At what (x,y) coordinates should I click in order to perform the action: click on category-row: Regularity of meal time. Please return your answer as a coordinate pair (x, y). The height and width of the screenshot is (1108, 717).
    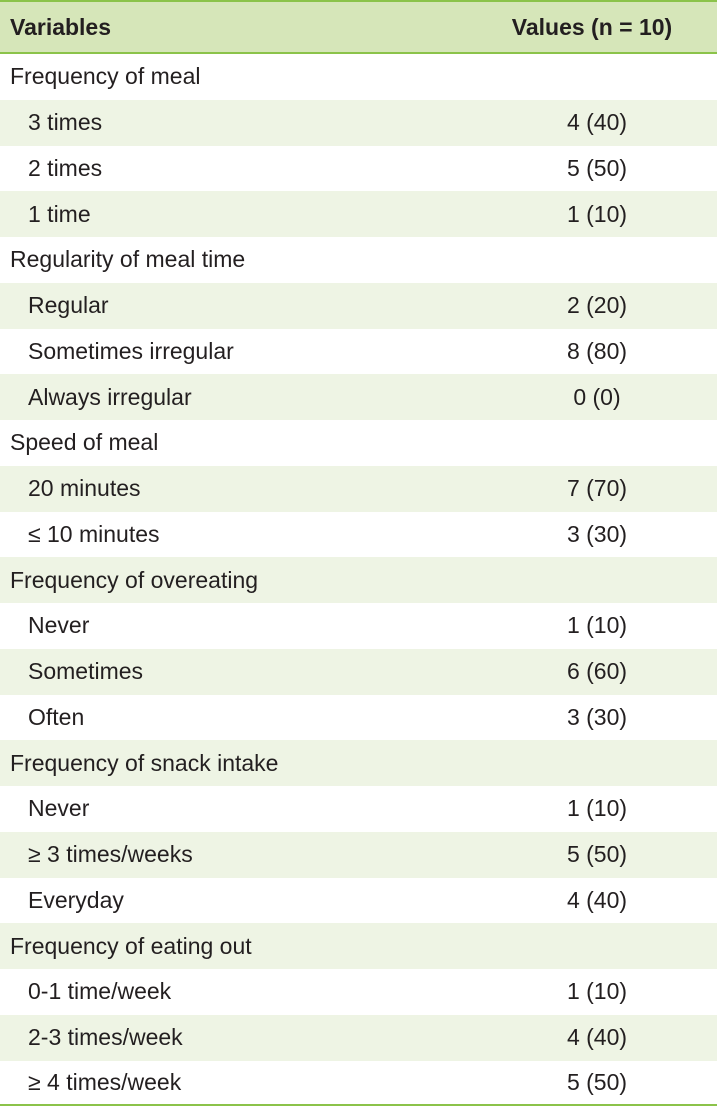
    Looking at the image, I should click on (358, 260).